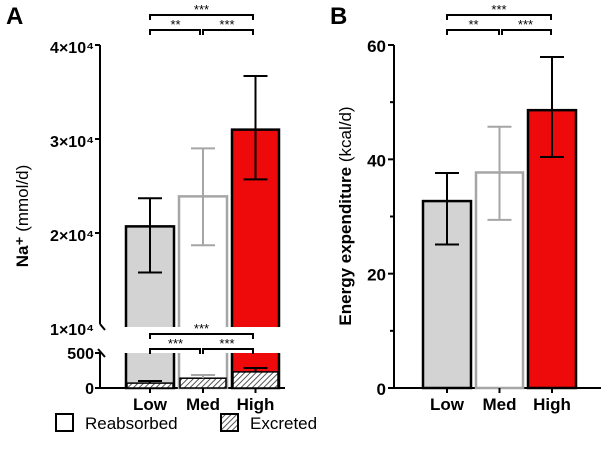 This screenshot has width=606, height=452. Describe the element at coordinates (72, 142) in the screenshot. I see `y-tick-label-a: 3×10⁴` at that location.